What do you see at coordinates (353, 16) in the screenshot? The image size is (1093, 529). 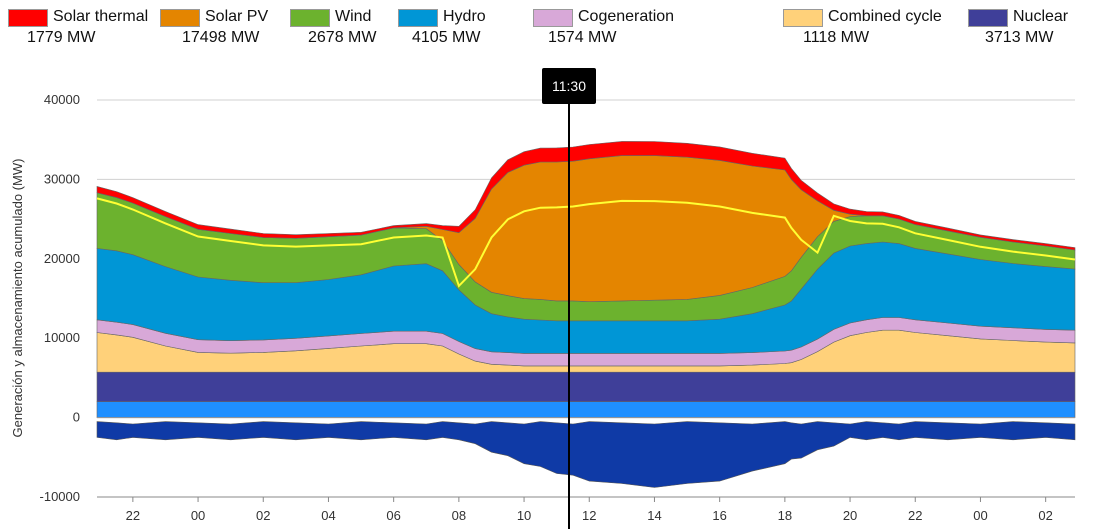 I see `legend-label: Wind` at bounding box center [353, 16].